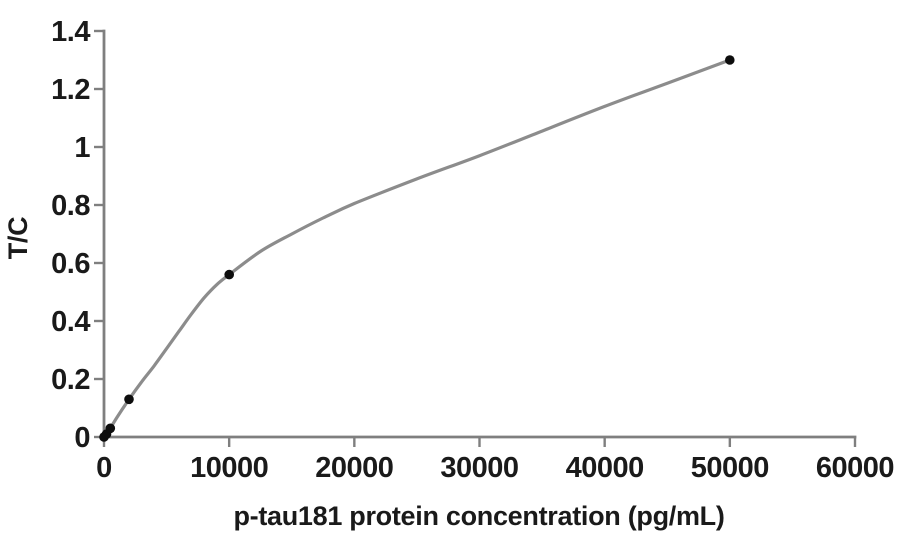 The width and height of the screenshot is (898, 540). What do you see at coordinates (70, 380) in the screenshot?
I see `y-tick-label: 0.2` at bounding box center [70, 380].